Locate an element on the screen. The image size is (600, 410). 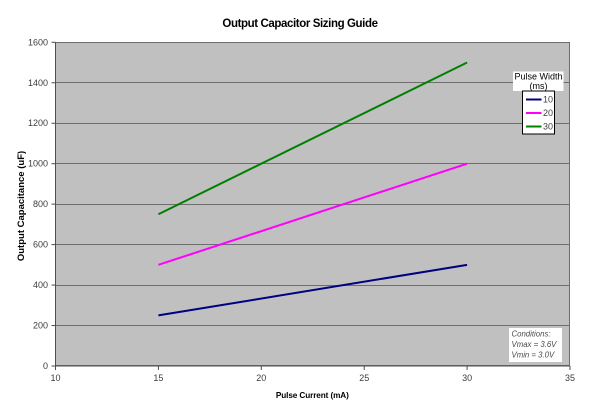
svg-text: Vmin = 3.0V is located at coordinates (533, 355).